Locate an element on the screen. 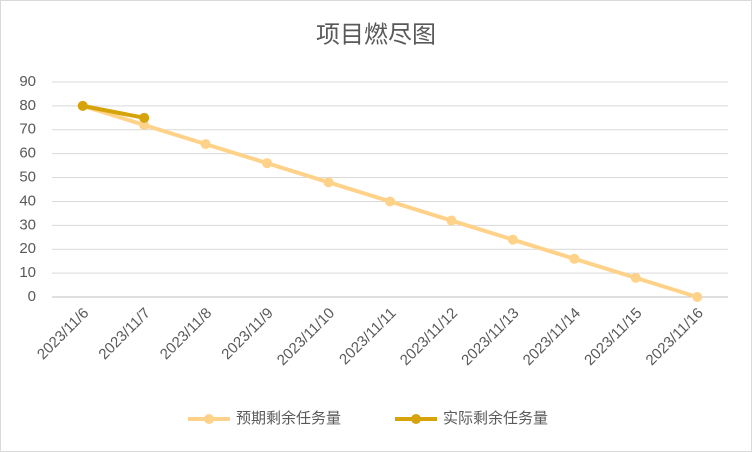 The height and width of the screenshot is (452, 752). series-line is located at coordinates (113, 111).